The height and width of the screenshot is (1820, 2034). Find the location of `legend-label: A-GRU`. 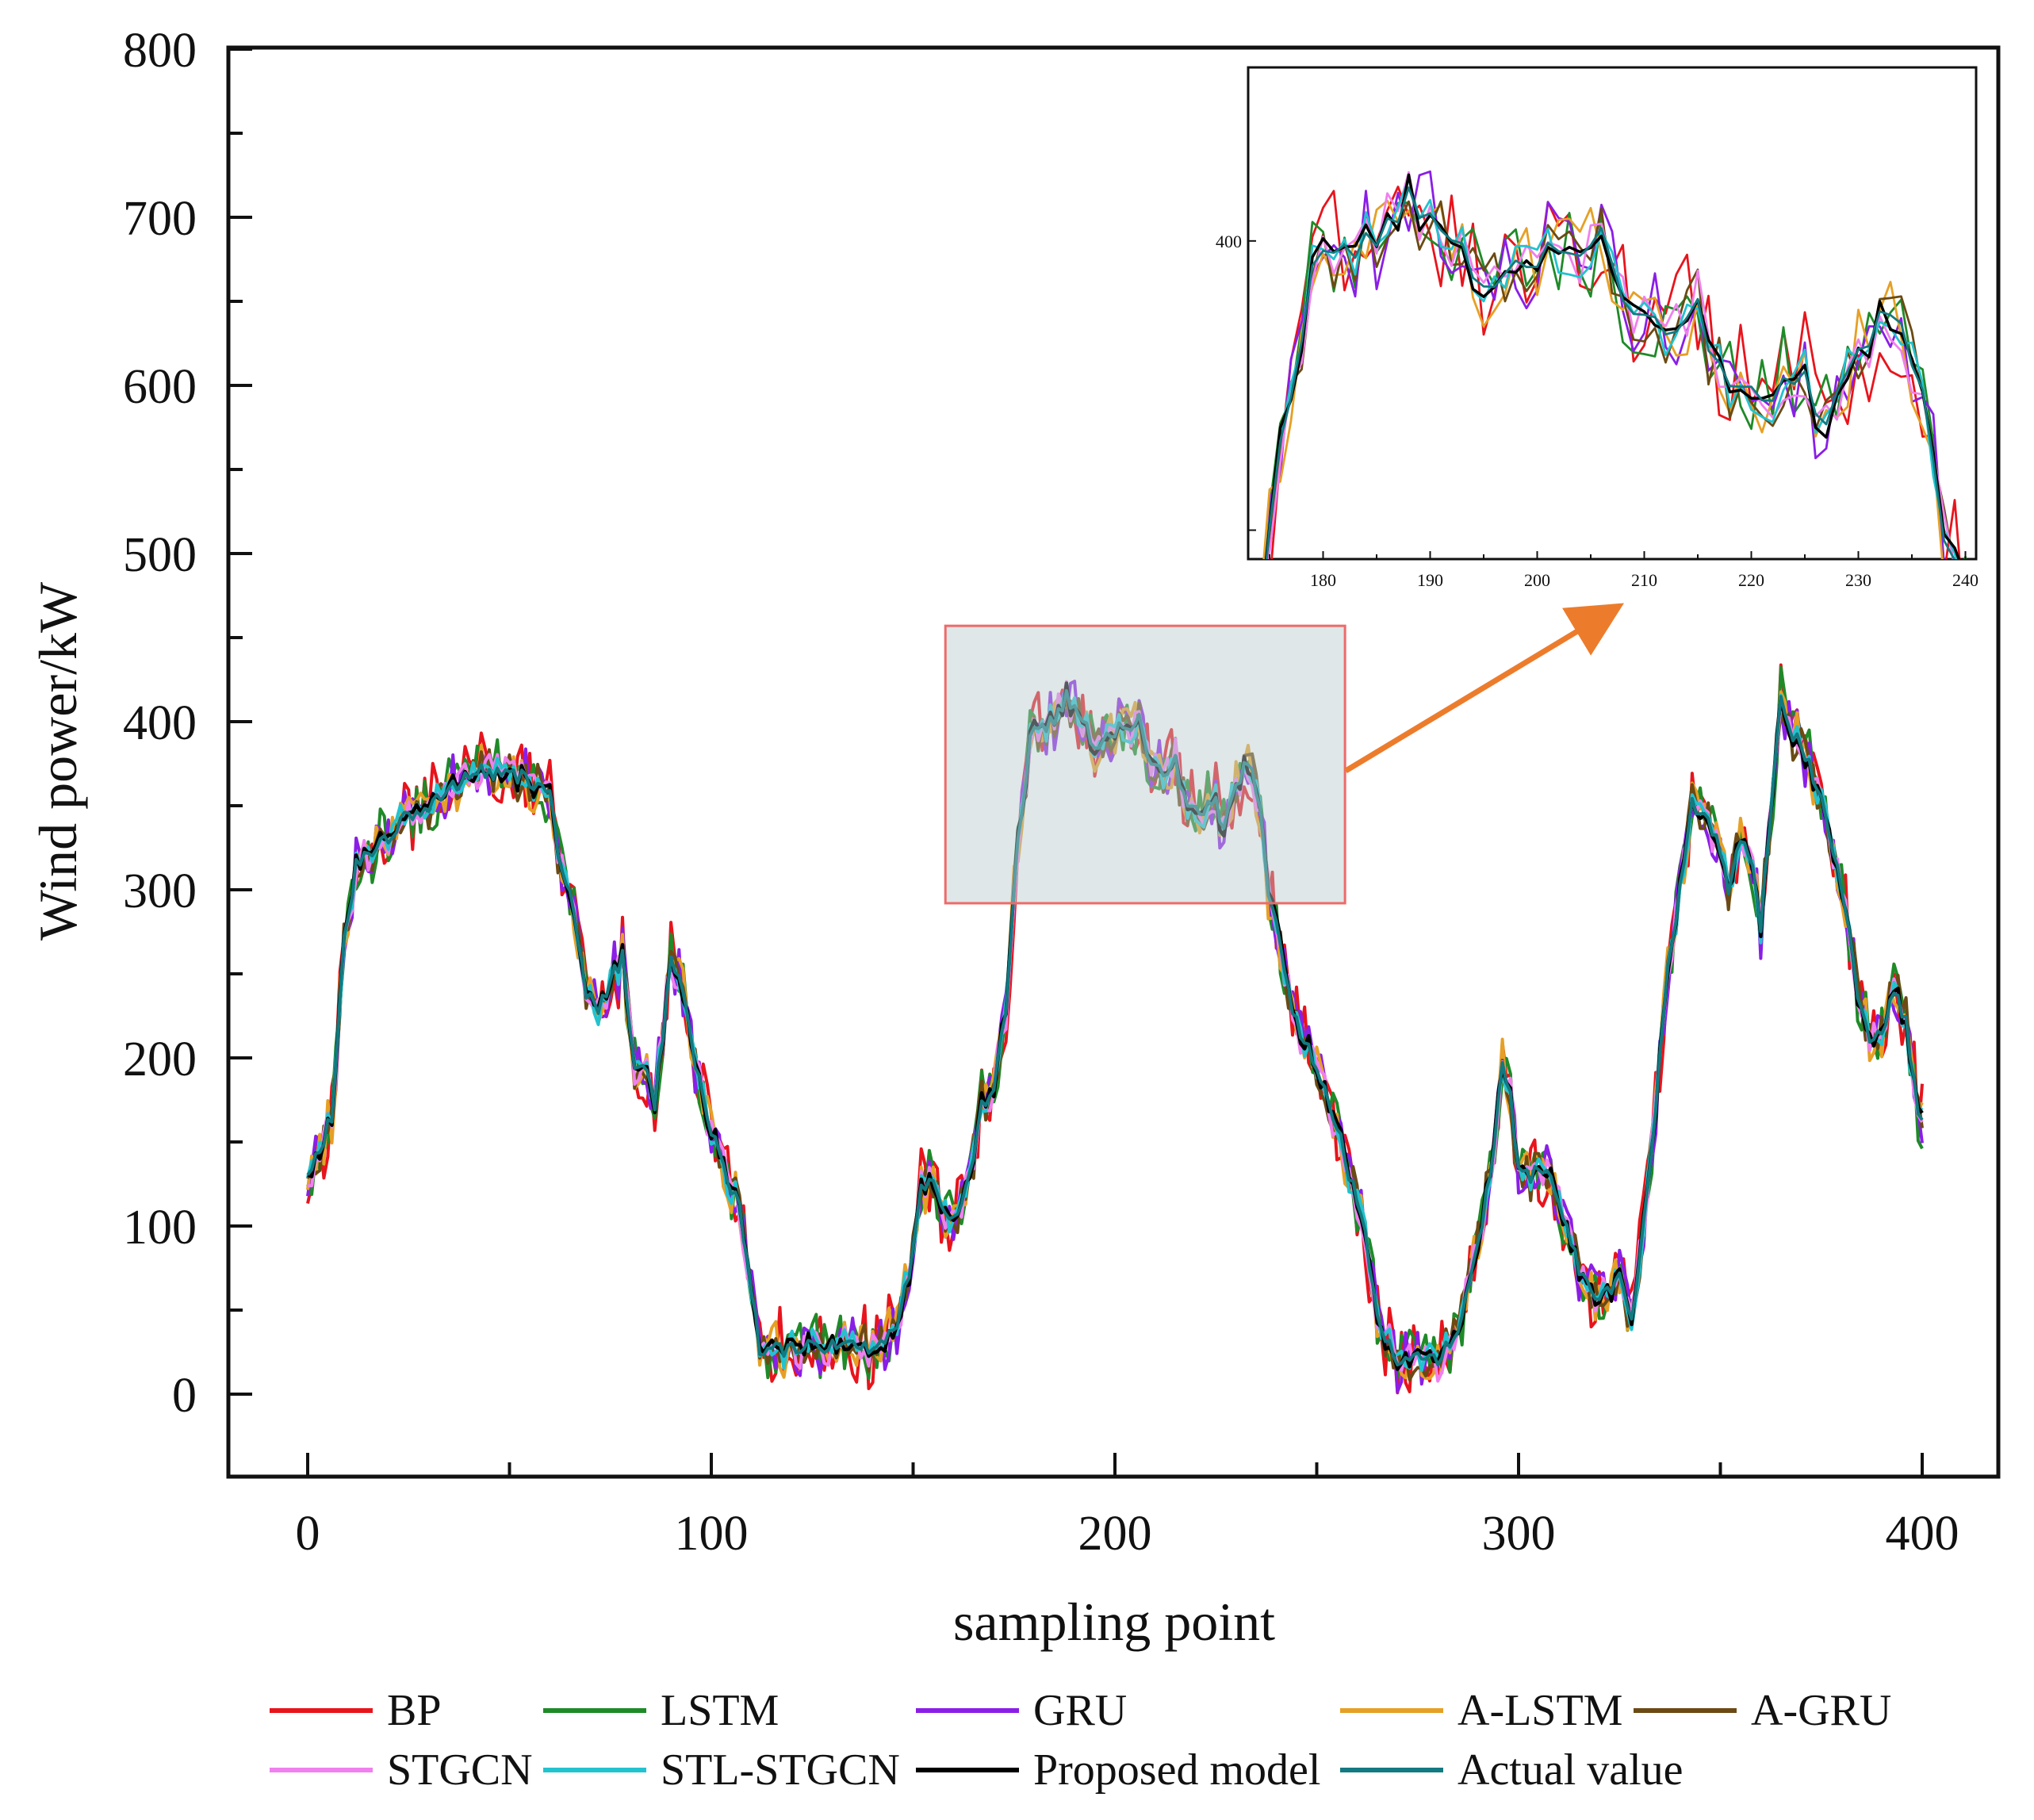

legend-label: A-GRU is located at coordinates (1821, 1710).